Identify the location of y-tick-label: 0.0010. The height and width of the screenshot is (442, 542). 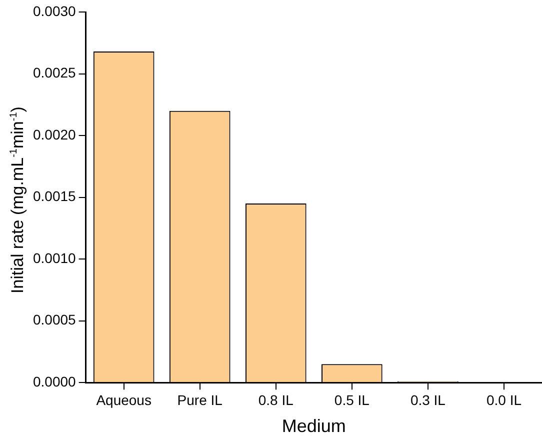
(54, 258).